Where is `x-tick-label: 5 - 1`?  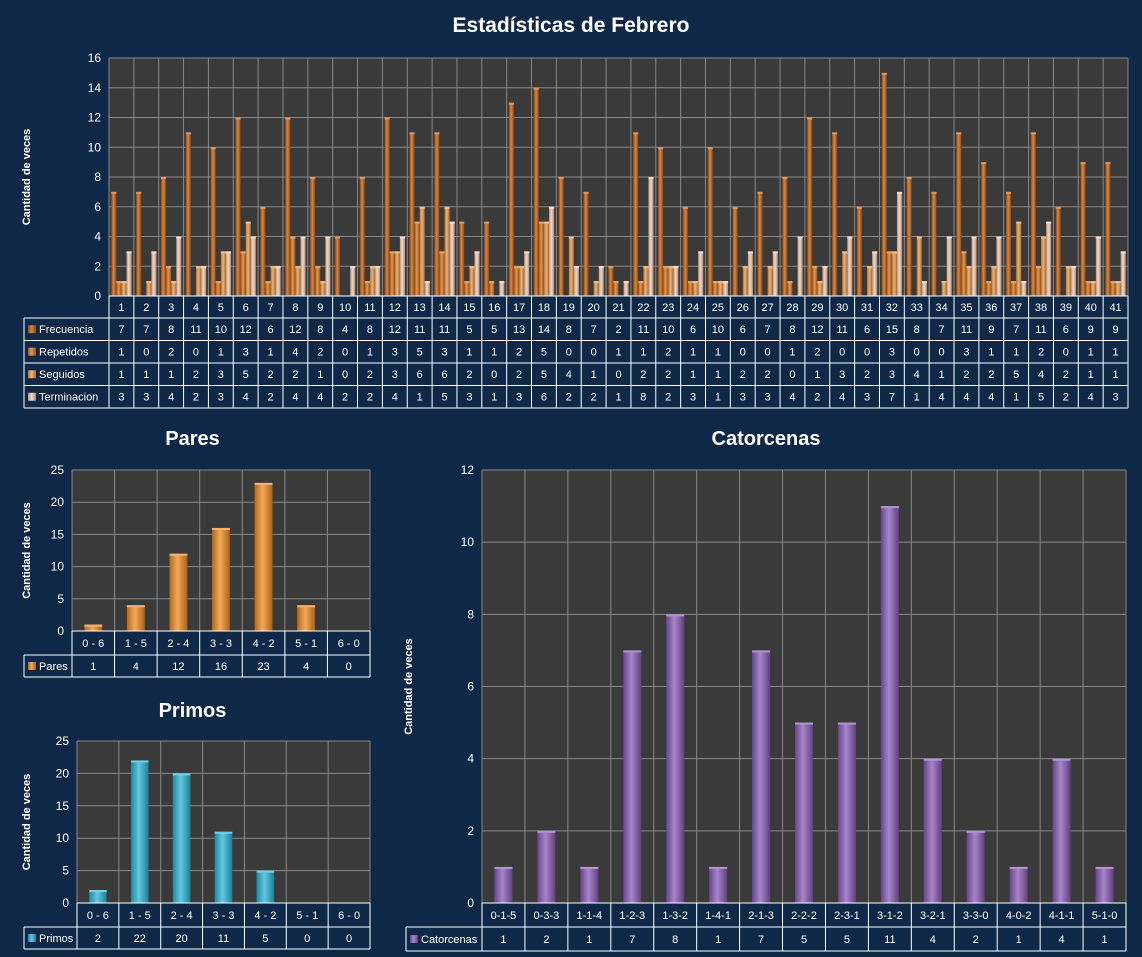
x-tick-label: 5 - 1 is located at coordinates (307, 916).